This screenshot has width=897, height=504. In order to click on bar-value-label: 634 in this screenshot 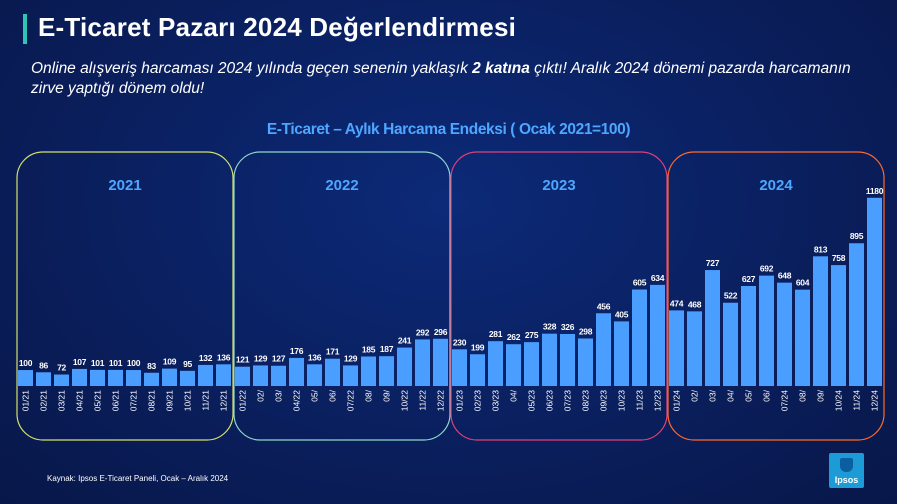, I will do `click(658, 278)`.